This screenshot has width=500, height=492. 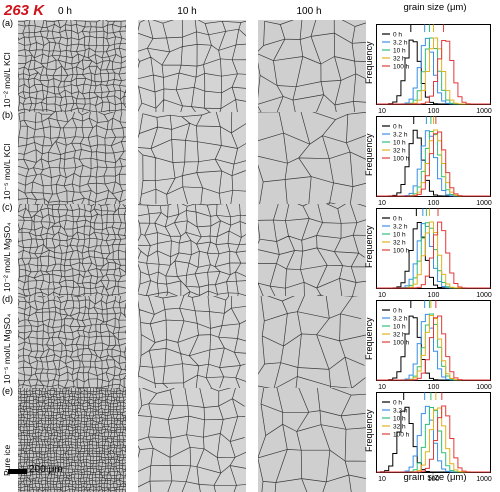 What do you see at coordinates (7, 348) in the screenshot?
I see `row-side-label: 10⁻⁵ mol/L MgSO₄` at bounding box center [7, 348].